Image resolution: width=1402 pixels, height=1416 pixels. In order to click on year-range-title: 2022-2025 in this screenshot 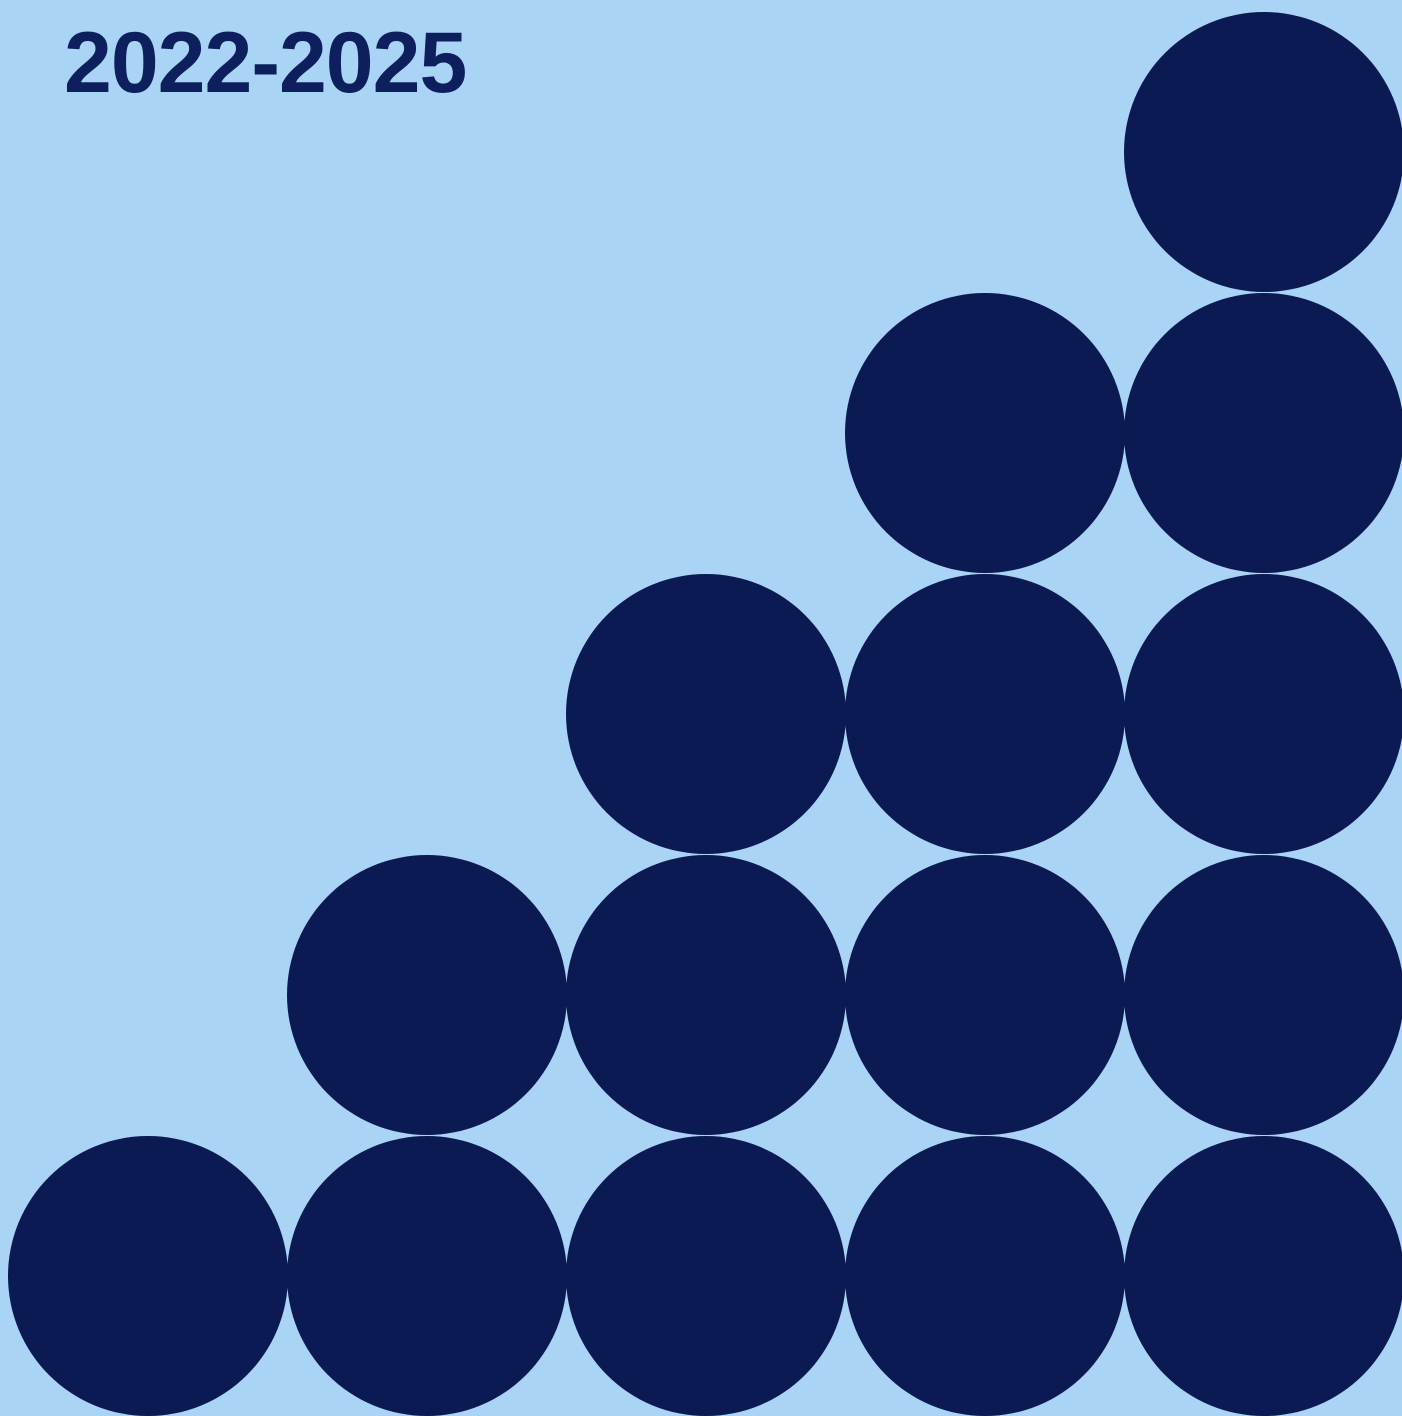, I will do `click(265, 63)`.